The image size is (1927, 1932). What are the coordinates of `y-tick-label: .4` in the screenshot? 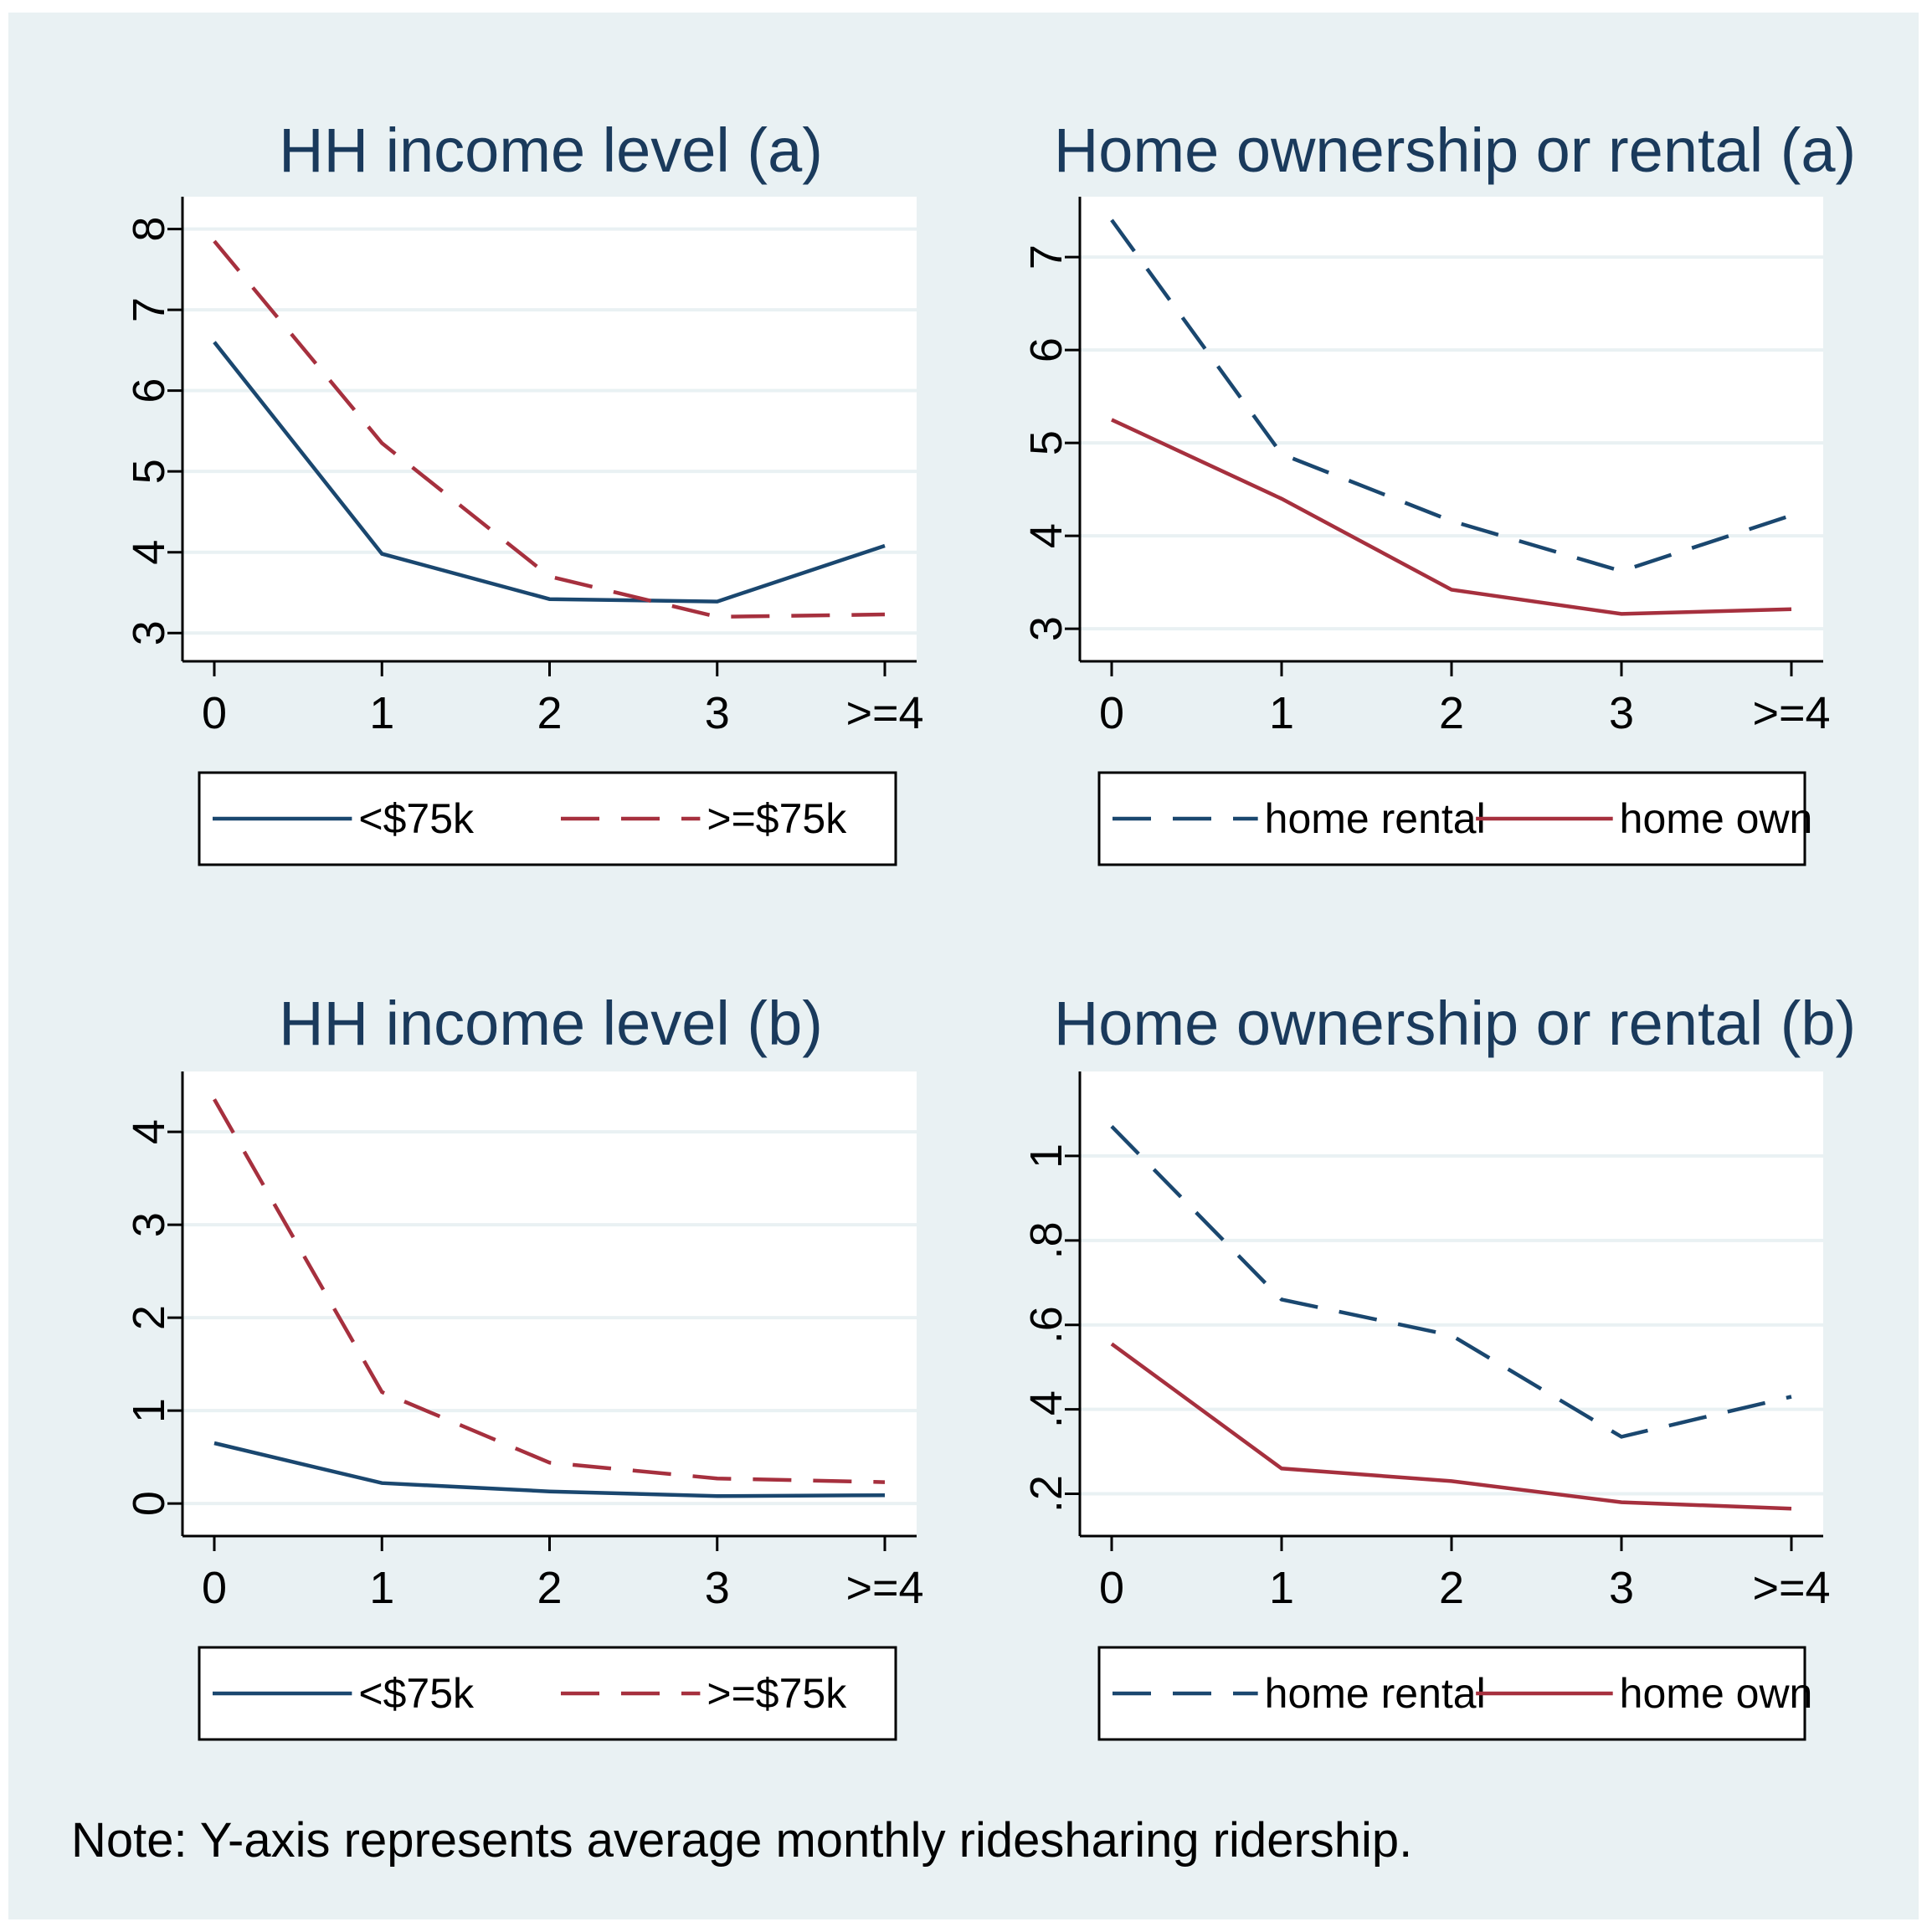 It's located at (1046, 1409).